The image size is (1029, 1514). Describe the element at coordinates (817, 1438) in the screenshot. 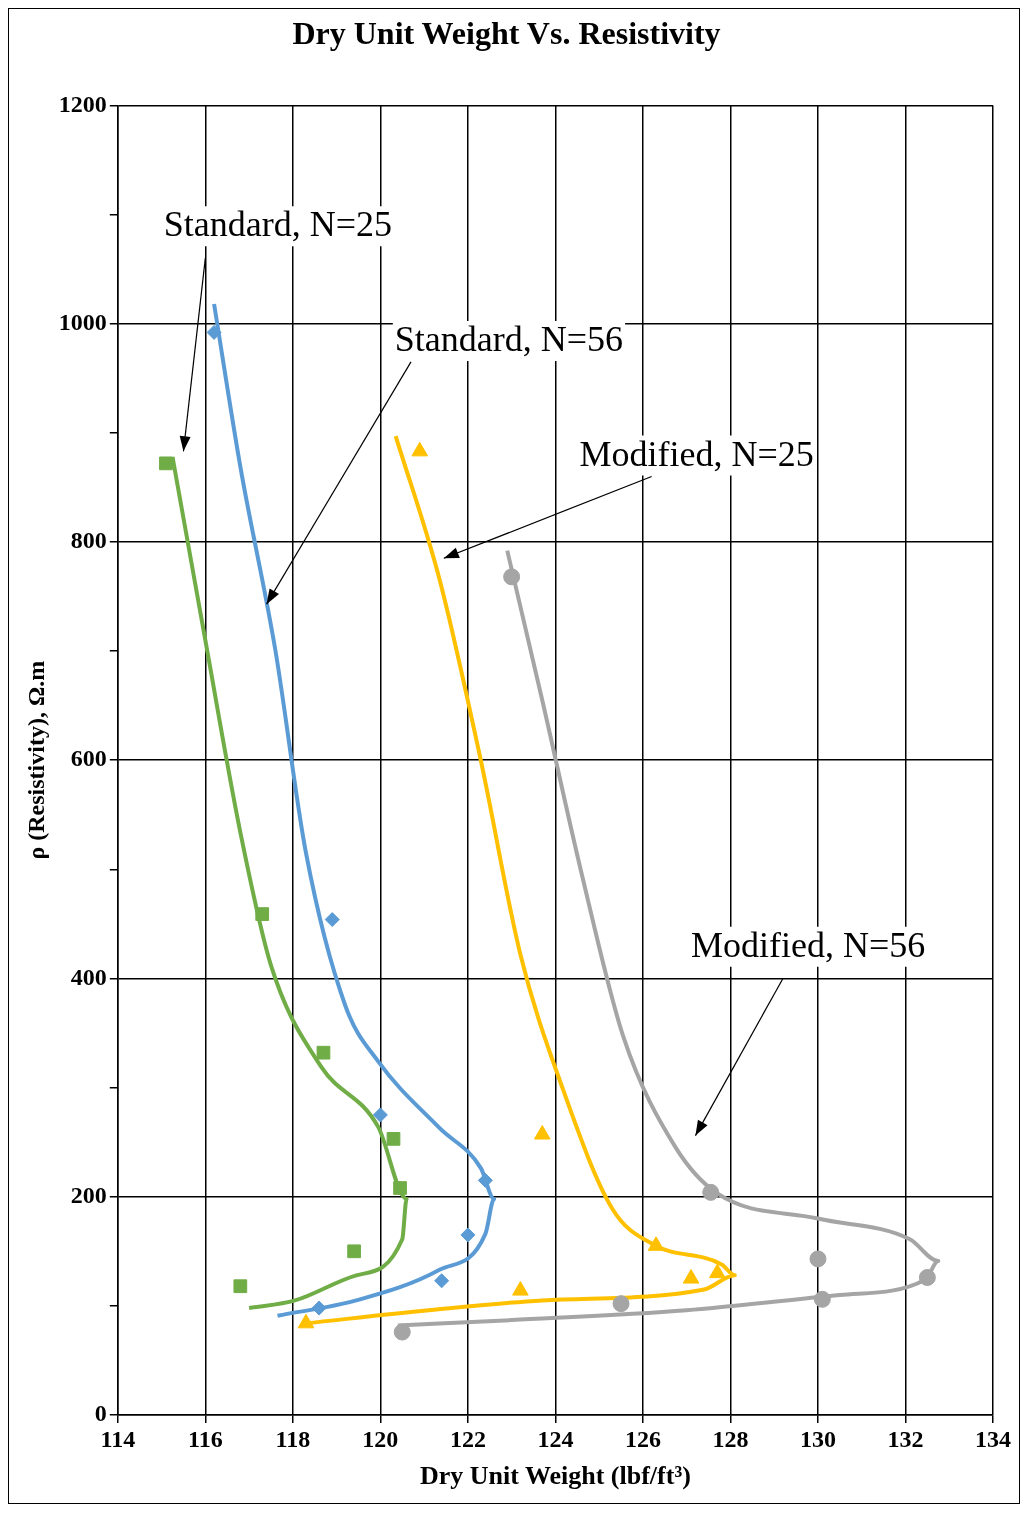

I see `x-tick-label: 130` at that location.